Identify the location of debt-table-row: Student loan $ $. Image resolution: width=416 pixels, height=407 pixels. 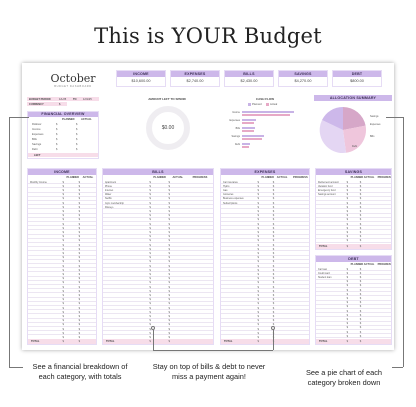
(353, 277).